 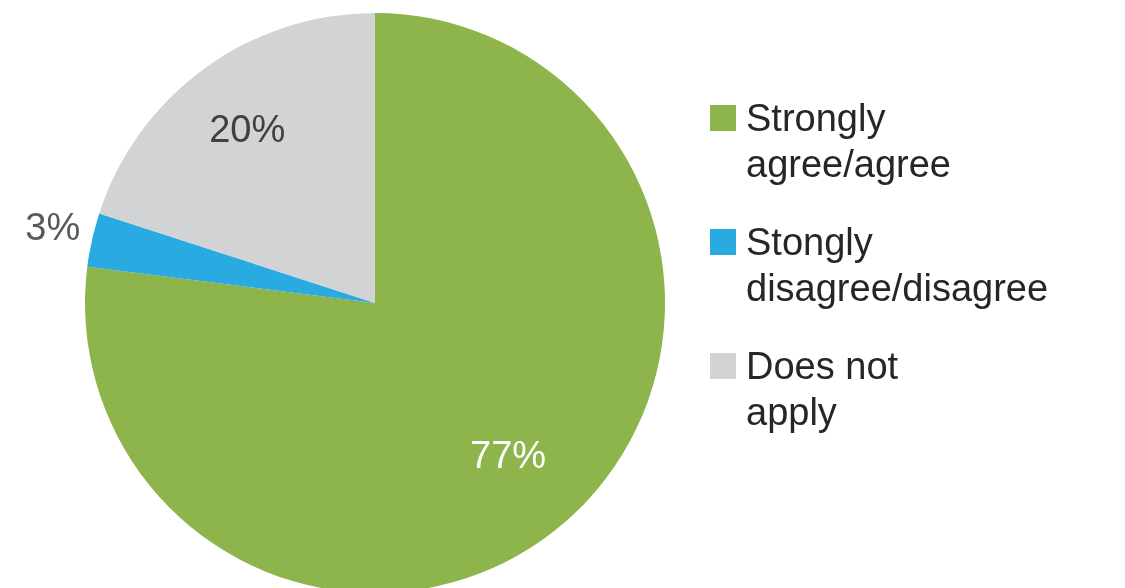 I want to click on legend-label: Stongly disagree/disagree, so click(x=897, y=265).